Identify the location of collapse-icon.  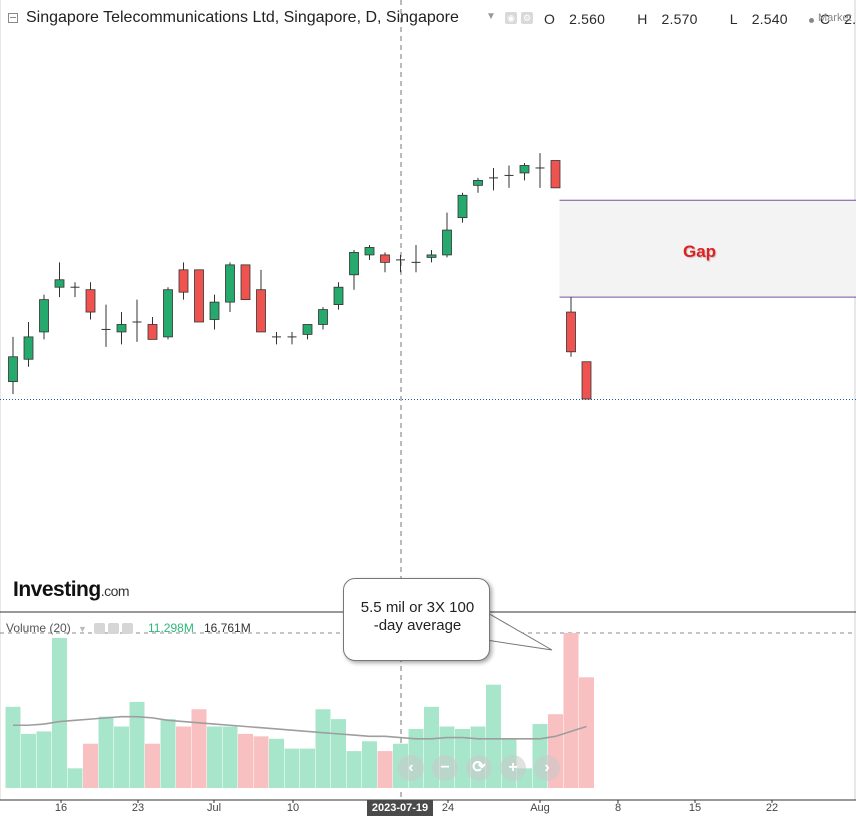
(13, 18).